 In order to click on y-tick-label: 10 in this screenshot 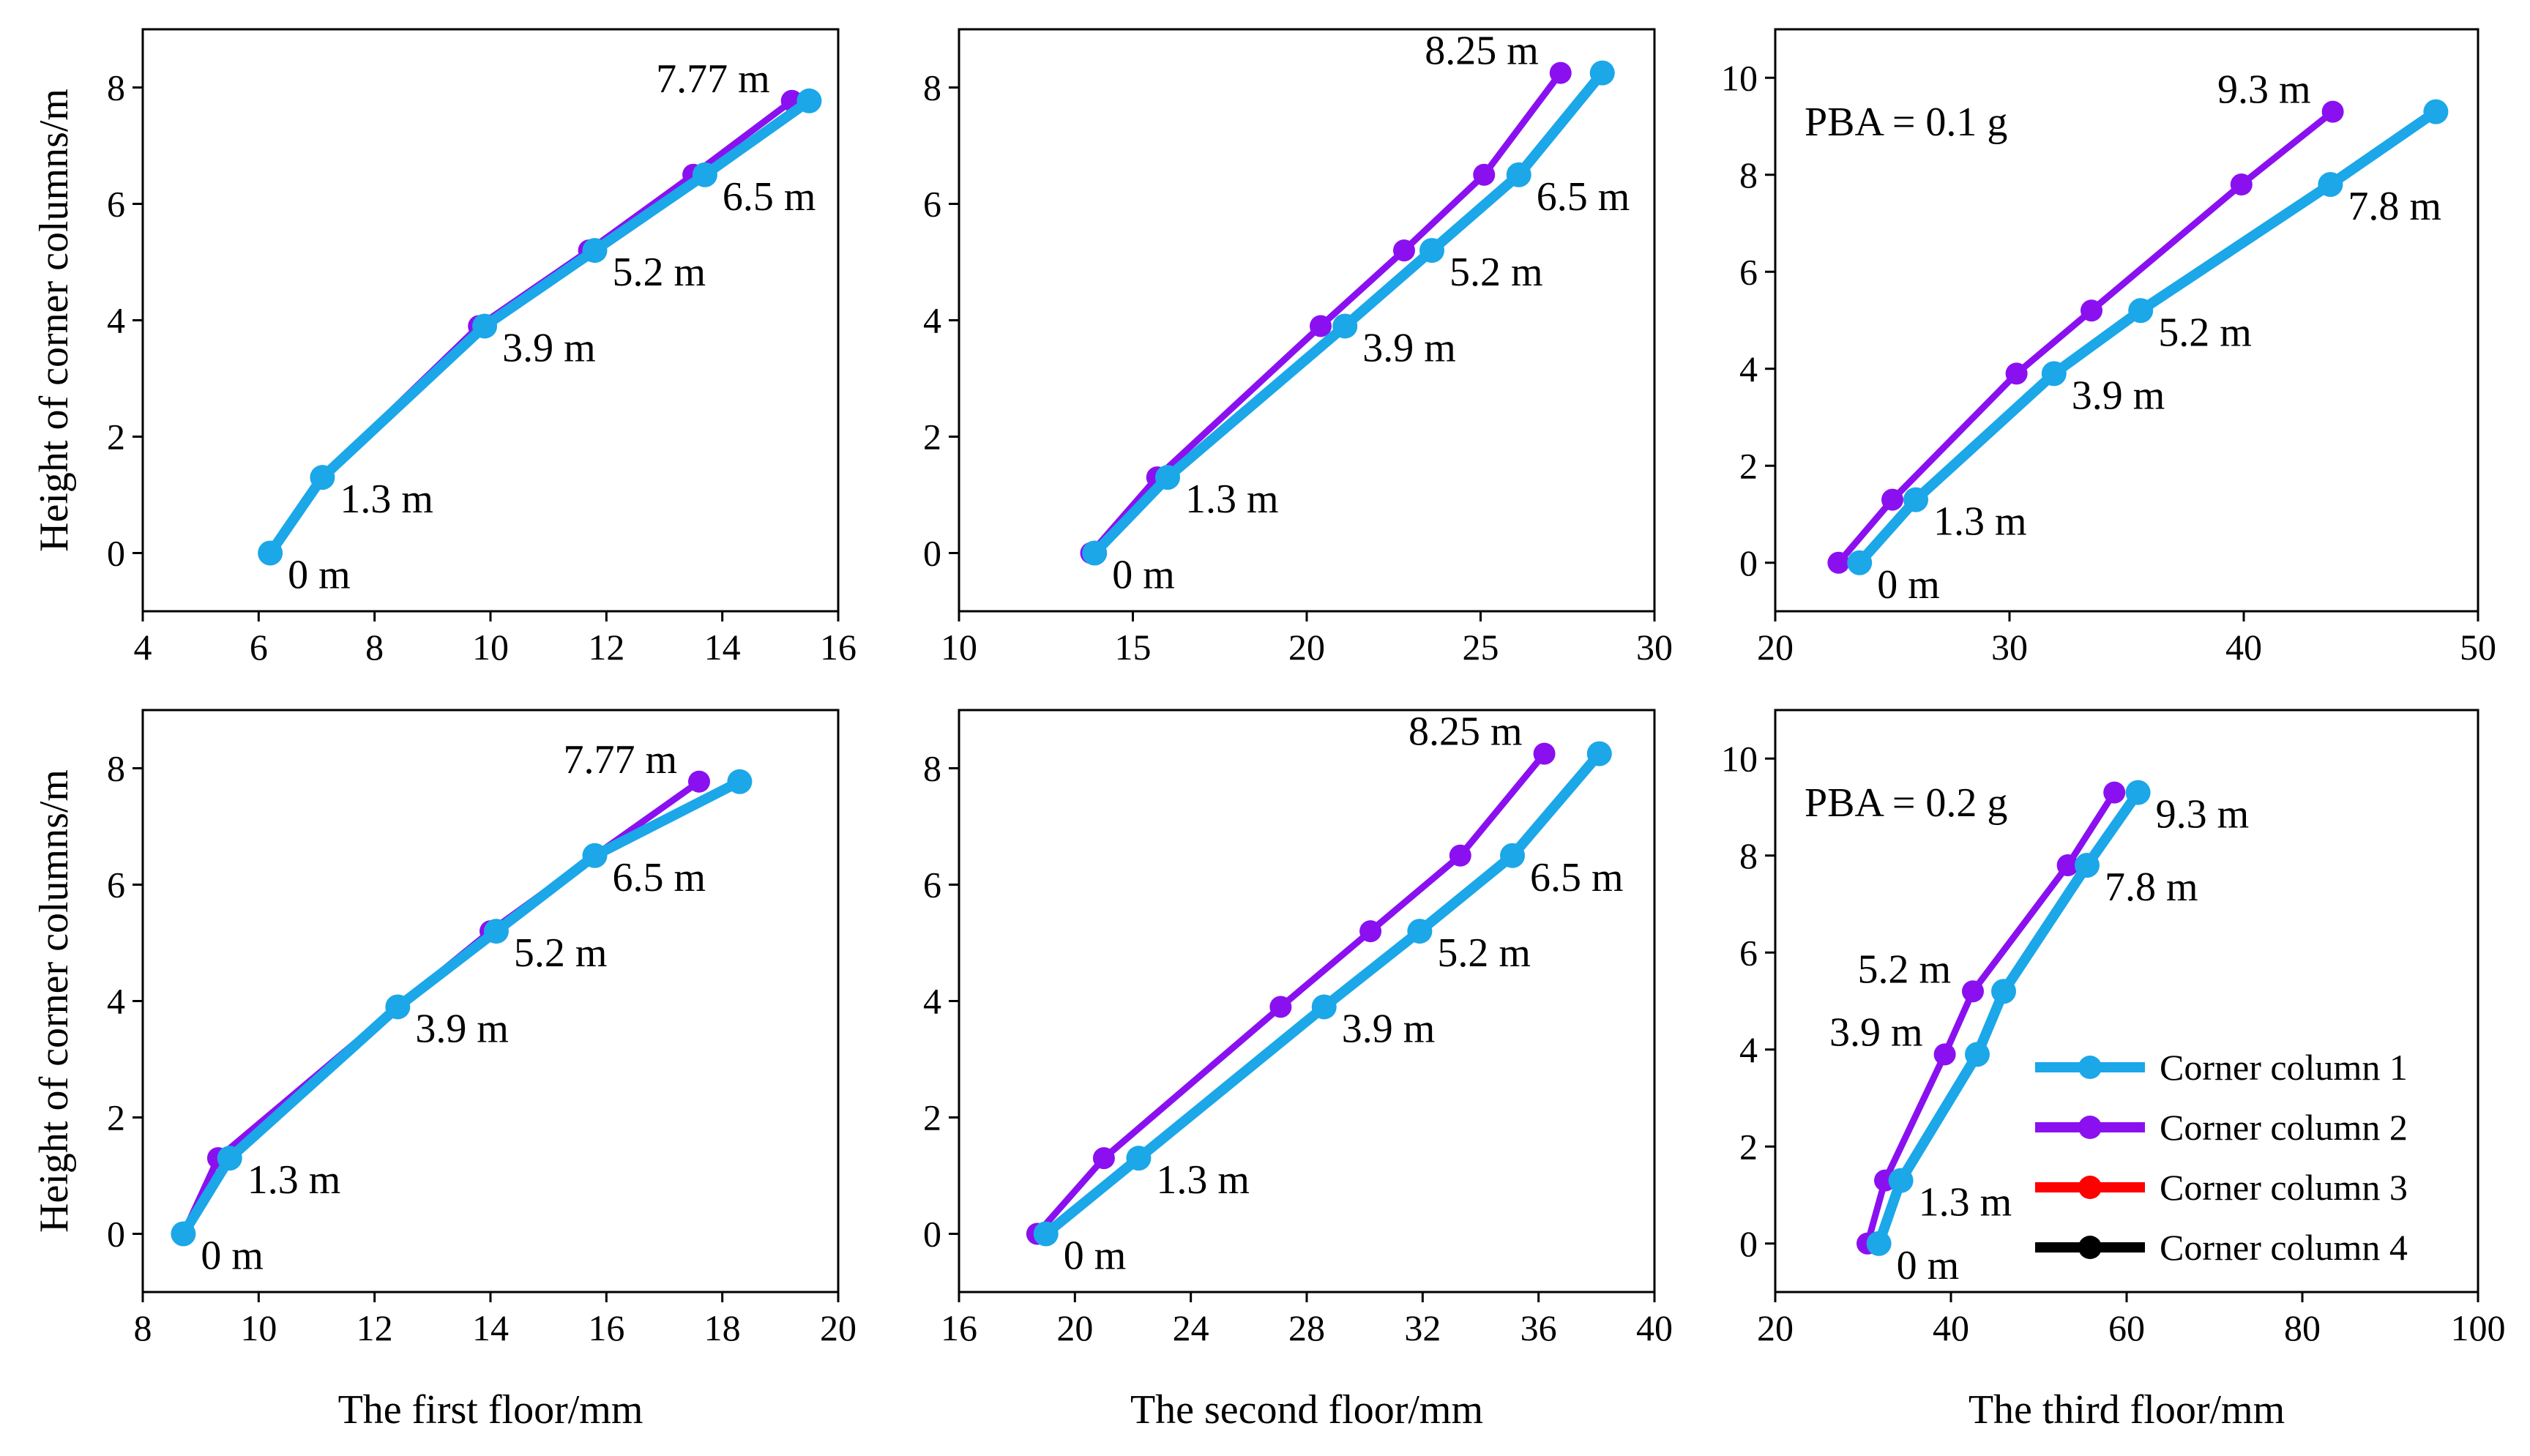, I will do `click(1740, 77)`.